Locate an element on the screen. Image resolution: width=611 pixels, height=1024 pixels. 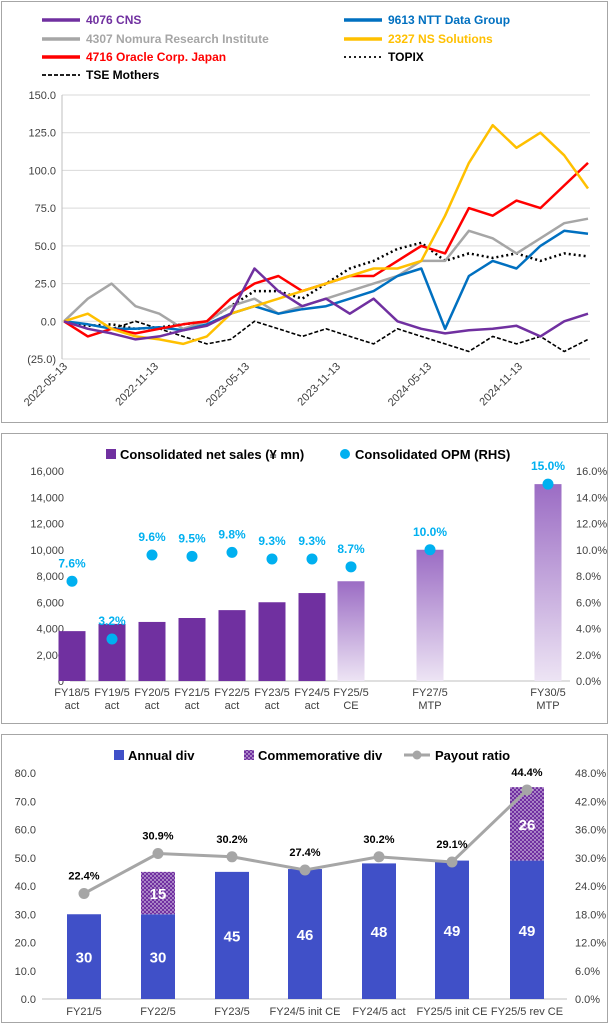
legend-label-3: 2327 NS Solutions is located at coordinates (440, 39).